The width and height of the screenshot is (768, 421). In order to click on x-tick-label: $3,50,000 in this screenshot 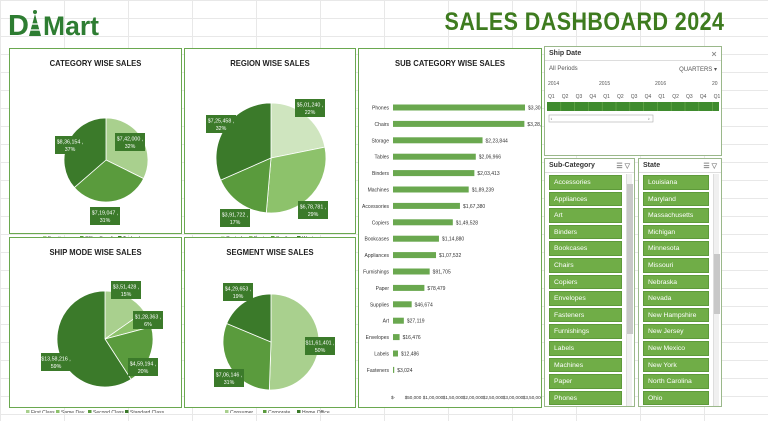, I will do `click(532, 397)`.